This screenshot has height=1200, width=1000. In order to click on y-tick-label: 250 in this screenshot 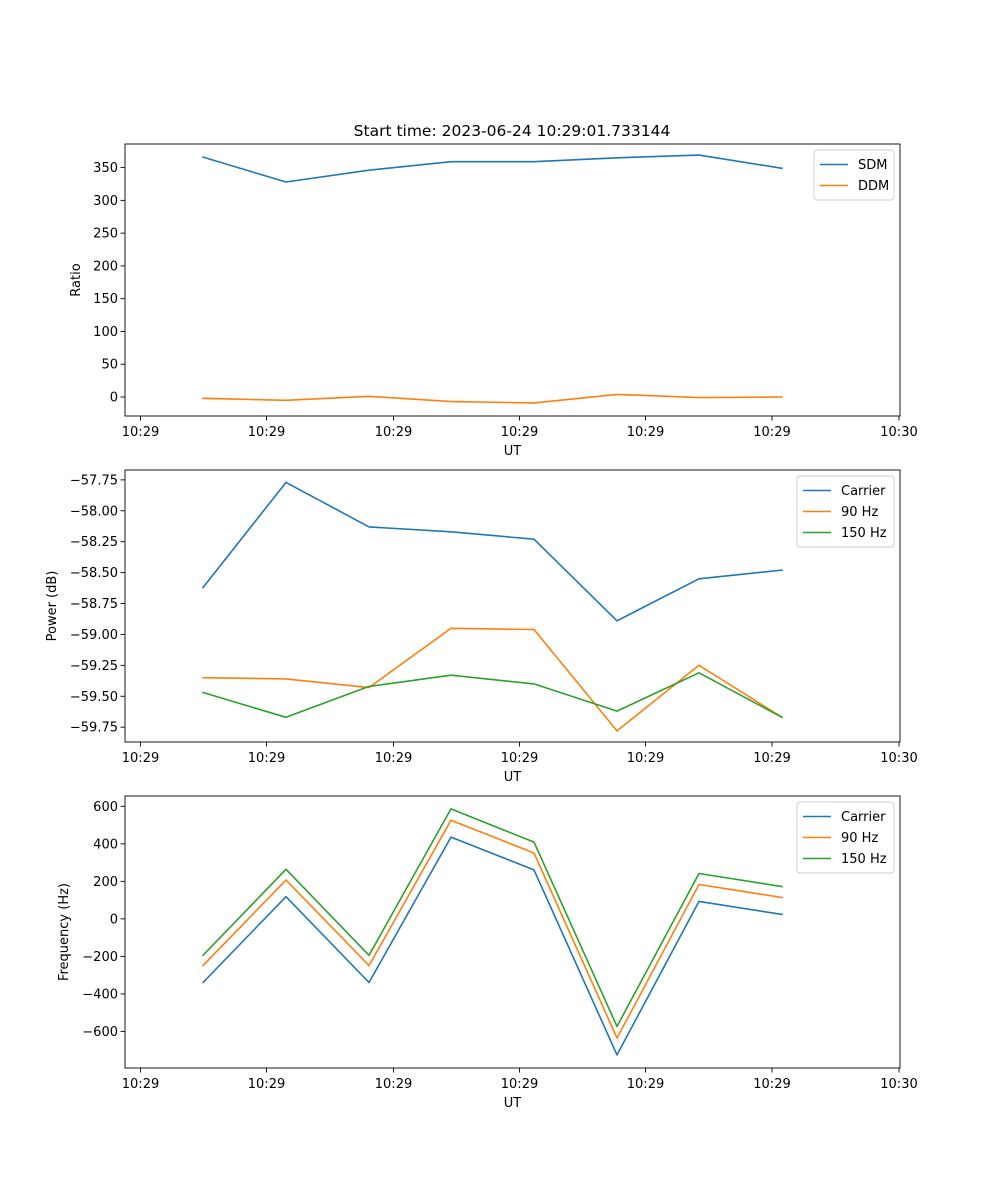, I will do `click(105, 234)`.